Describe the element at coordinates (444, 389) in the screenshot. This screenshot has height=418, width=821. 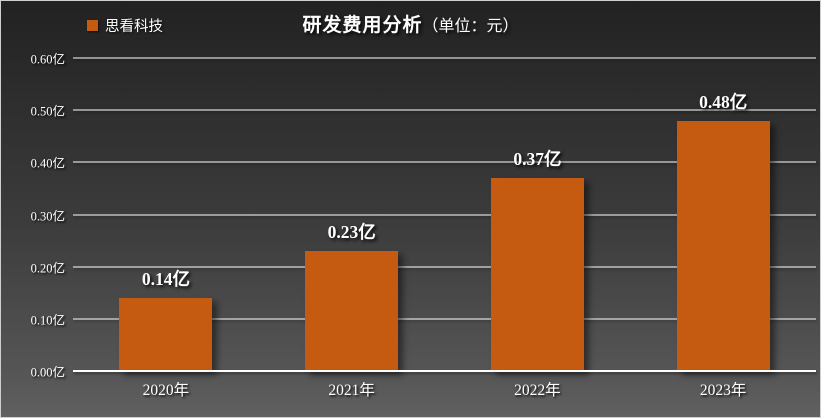
I see `x-axis-labels: 2020年 2021年 2022年 2023年` at that location.